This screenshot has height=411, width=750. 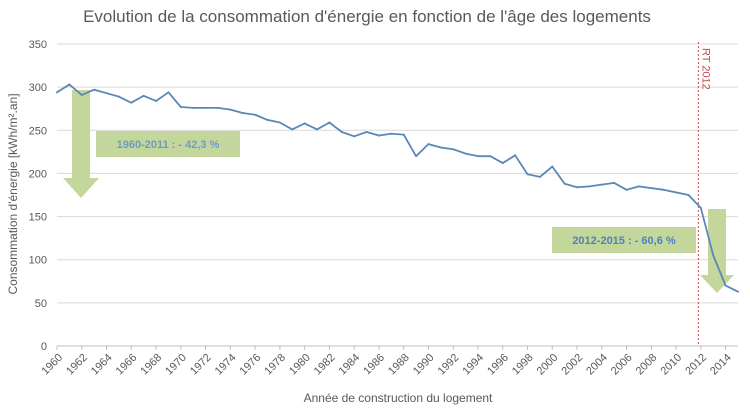 I want to click on x-tick-label: 1984, so click(x=350, y=365).